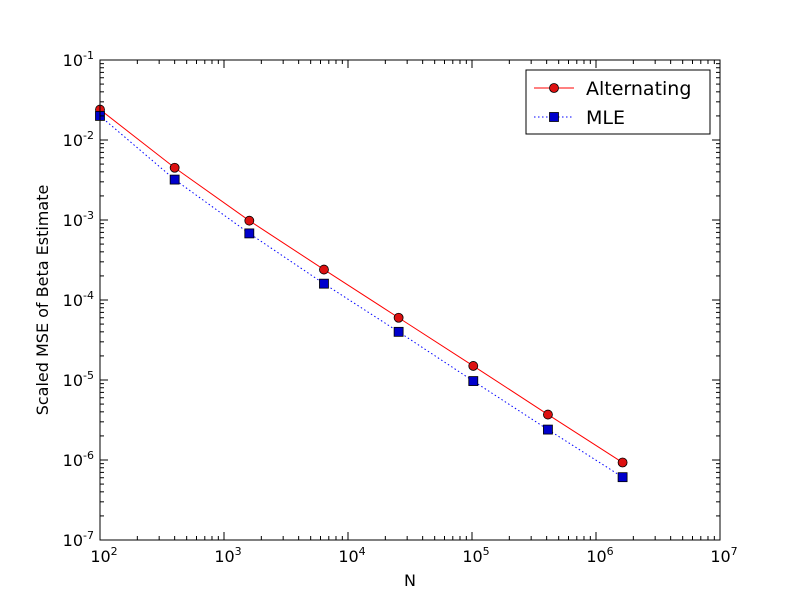 This screenshot has width=800, height=600. I want to click on legend-entry: MLE, so click(579, 118).